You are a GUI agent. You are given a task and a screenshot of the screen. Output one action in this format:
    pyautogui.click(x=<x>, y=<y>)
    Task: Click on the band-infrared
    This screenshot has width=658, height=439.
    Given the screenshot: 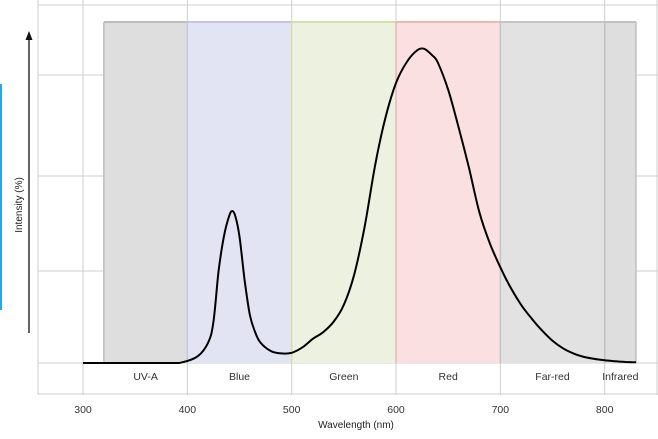 What is the action you would take?
    pyautogui.click(x=620, y=192)
    